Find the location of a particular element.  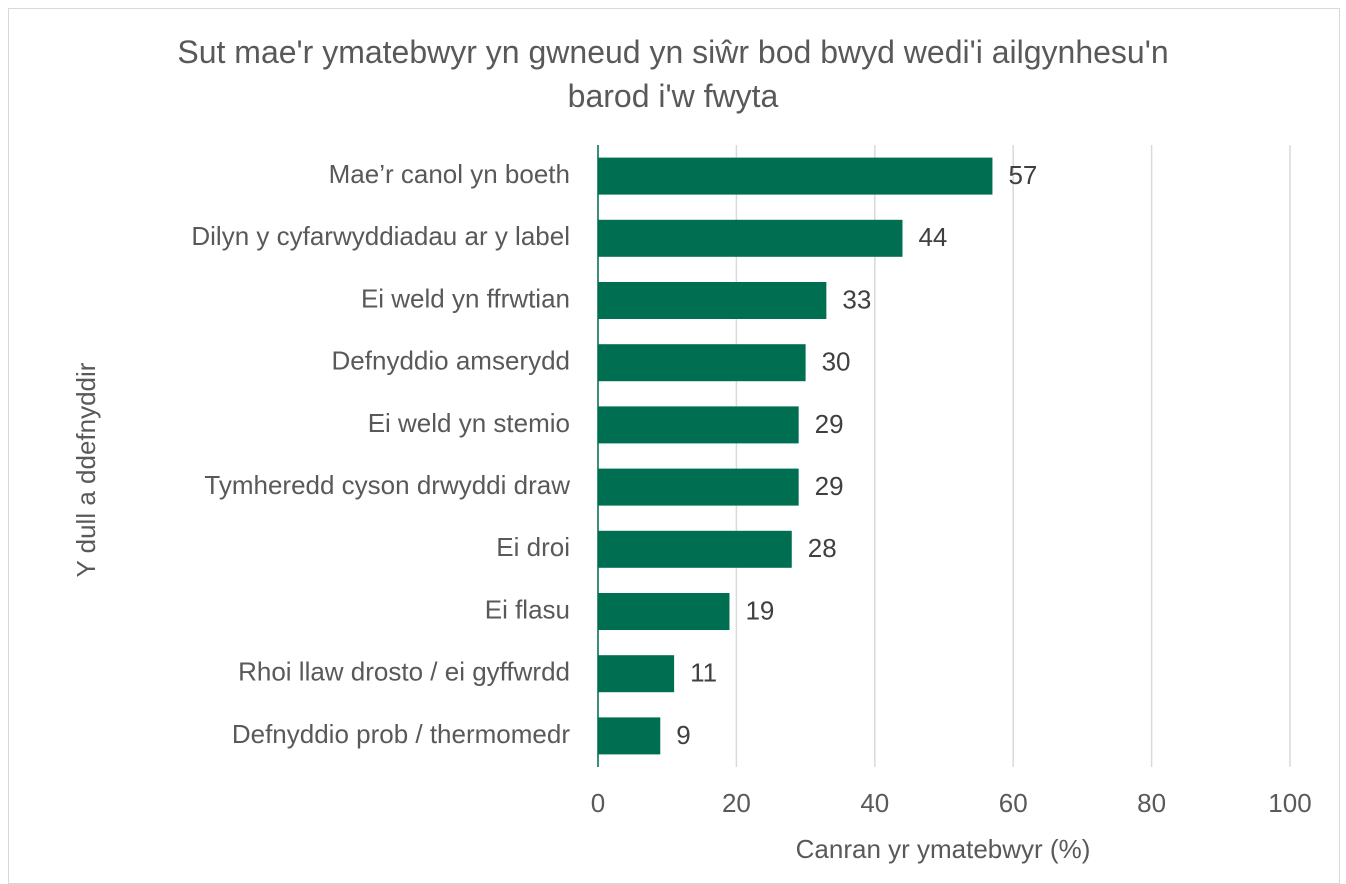

y-tick-label: Rhoi llaw drosto / ei gyffwrdd is located at coordinates (404, 672).